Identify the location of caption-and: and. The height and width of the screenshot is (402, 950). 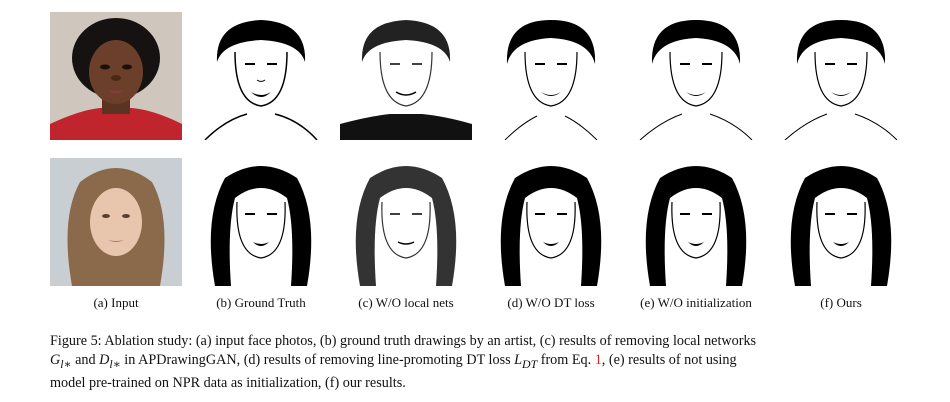
(85, 360).